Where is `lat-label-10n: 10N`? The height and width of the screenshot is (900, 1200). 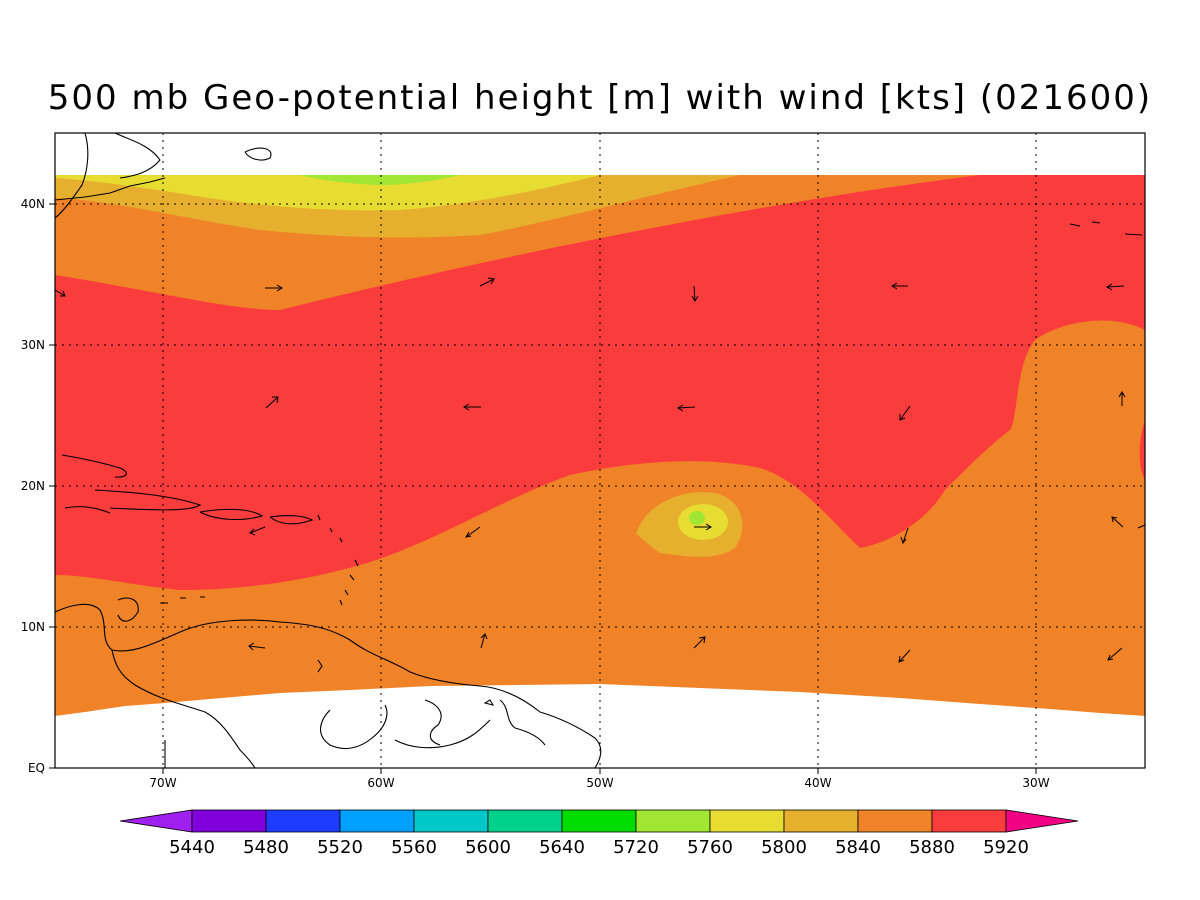 lat-label-10n: 10N is located at coordinates (33, 627).